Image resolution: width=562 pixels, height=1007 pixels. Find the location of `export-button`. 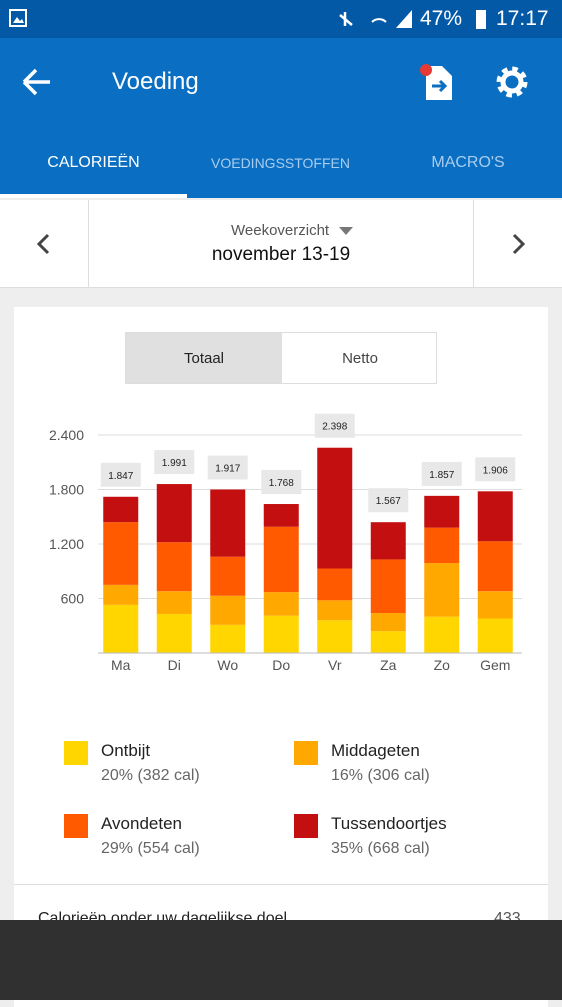

export-button is located at coordinates (438, 83).